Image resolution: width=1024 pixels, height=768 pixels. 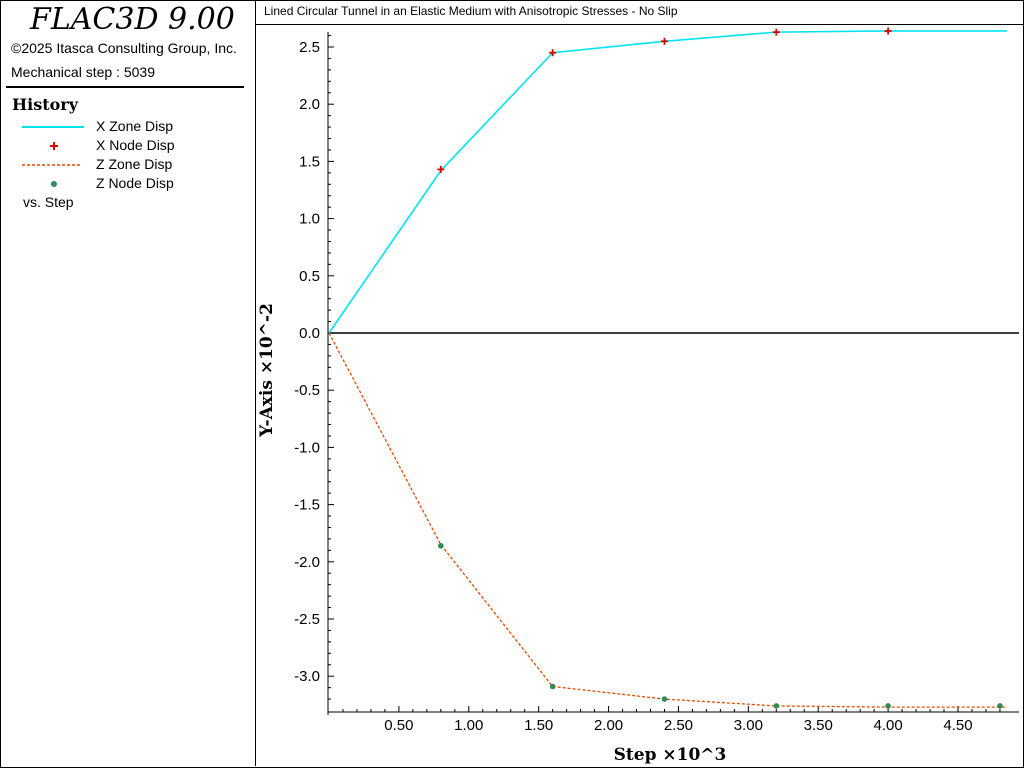 What do you see at coordinates (818, 725) in the screenshot?
I see `x-tick-label: 3.50` at bounding box center [818, 725].